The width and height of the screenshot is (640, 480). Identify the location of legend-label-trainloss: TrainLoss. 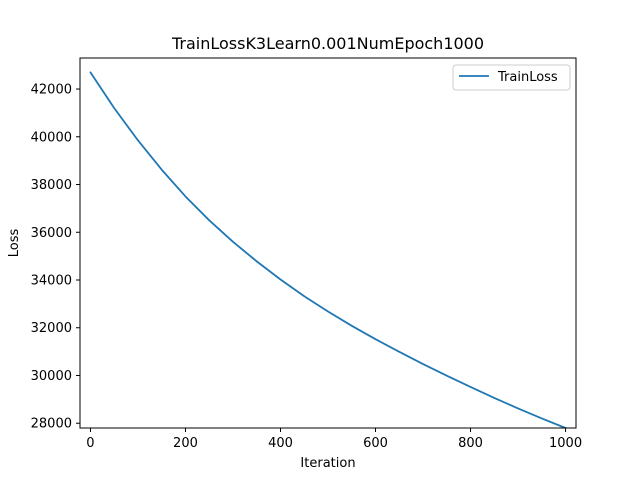
(527, 77).